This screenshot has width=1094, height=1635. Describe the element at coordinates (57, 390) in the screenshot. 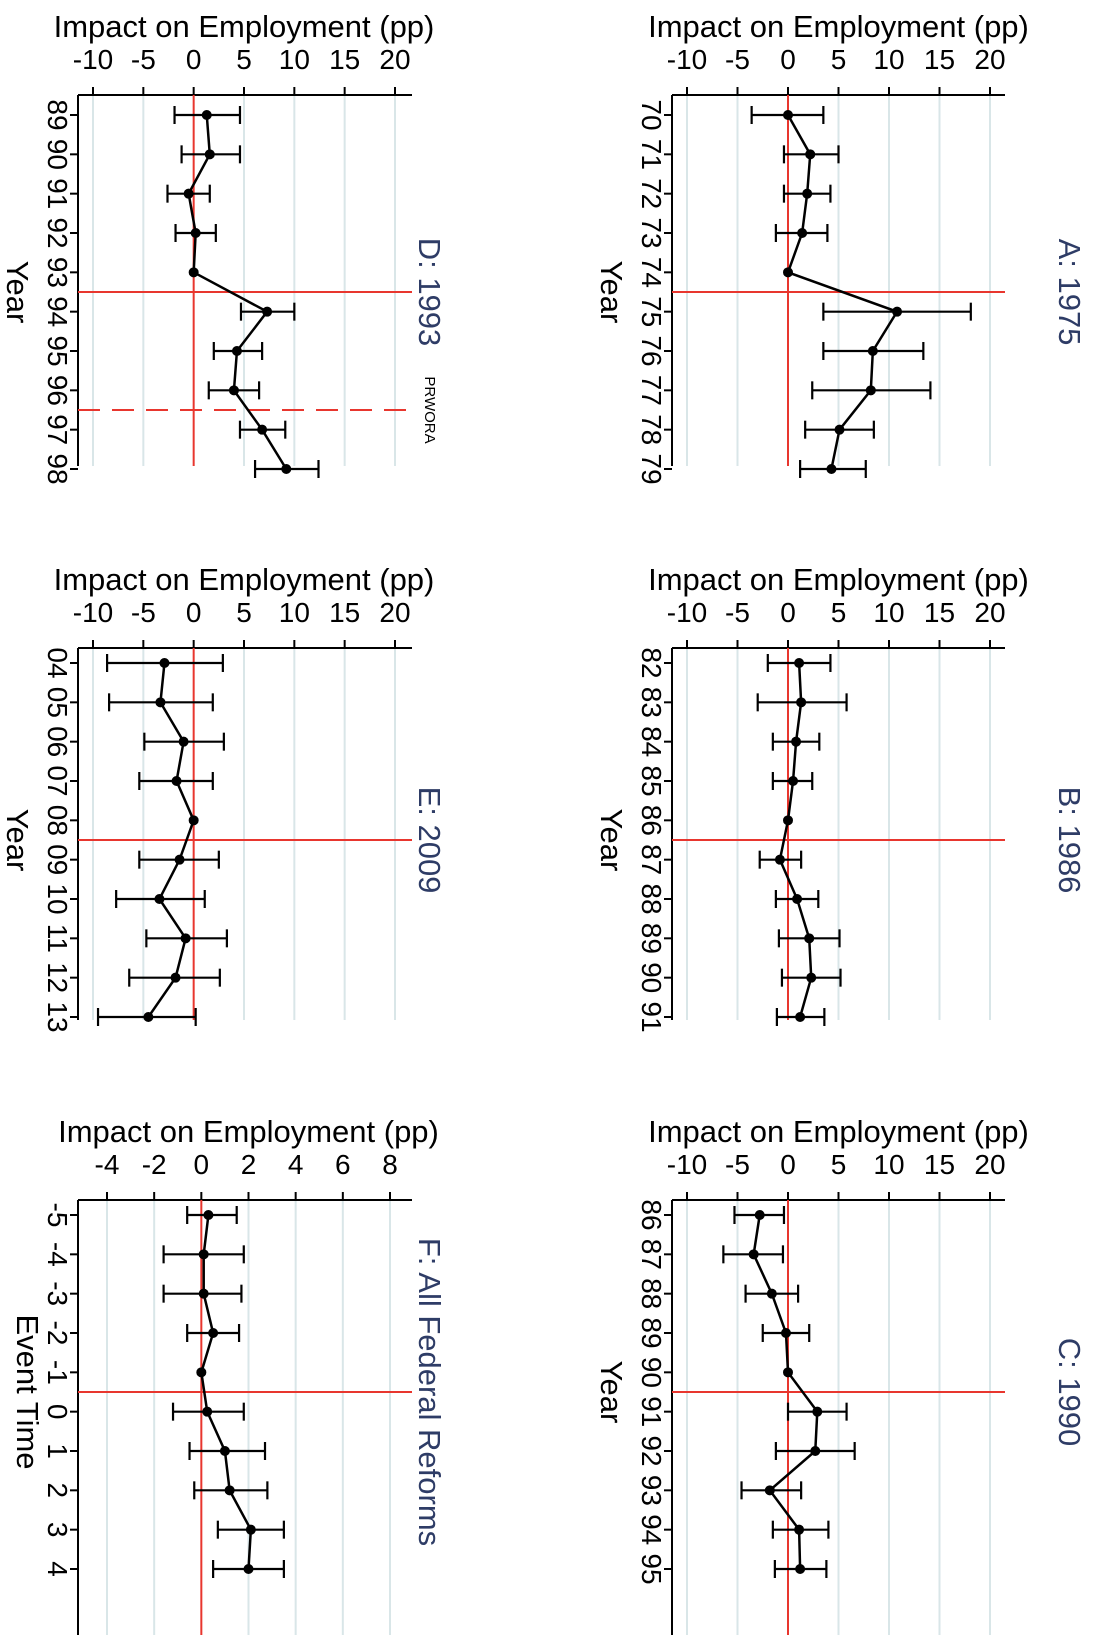

I see `y-tick-label: 96` at that location.